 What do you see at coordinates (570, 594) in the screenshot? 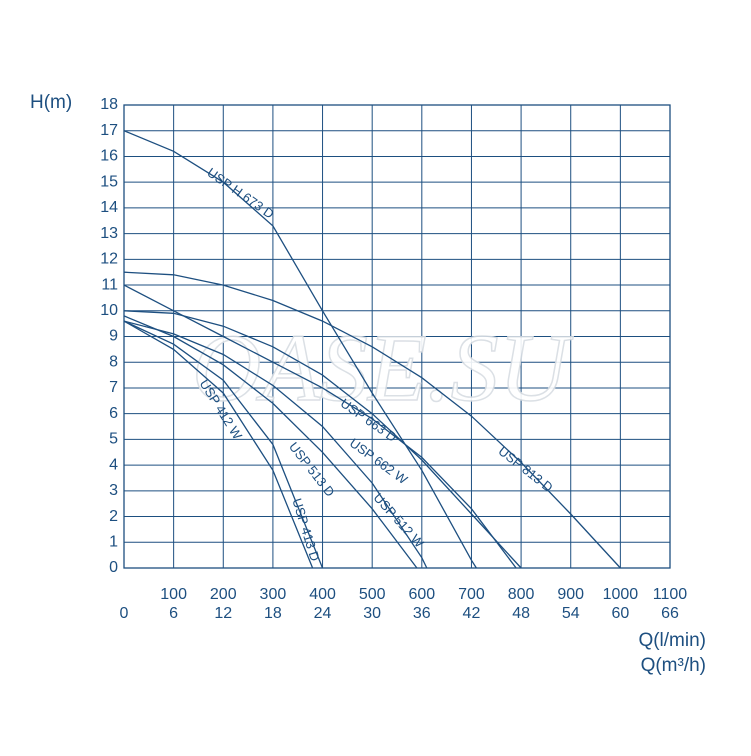
I see `x-tick-label: 900` at bounding box center [570, 594].